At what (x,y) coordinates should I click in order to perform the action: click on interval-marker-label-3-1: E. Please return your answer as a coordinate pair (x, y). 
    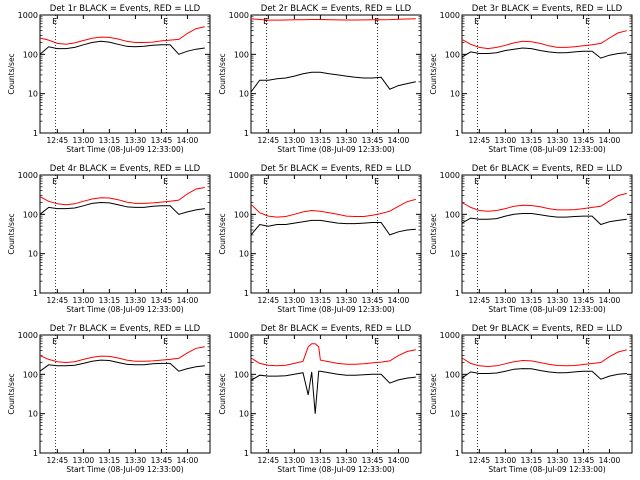
    Looking at the image, I should click on (587, 21).